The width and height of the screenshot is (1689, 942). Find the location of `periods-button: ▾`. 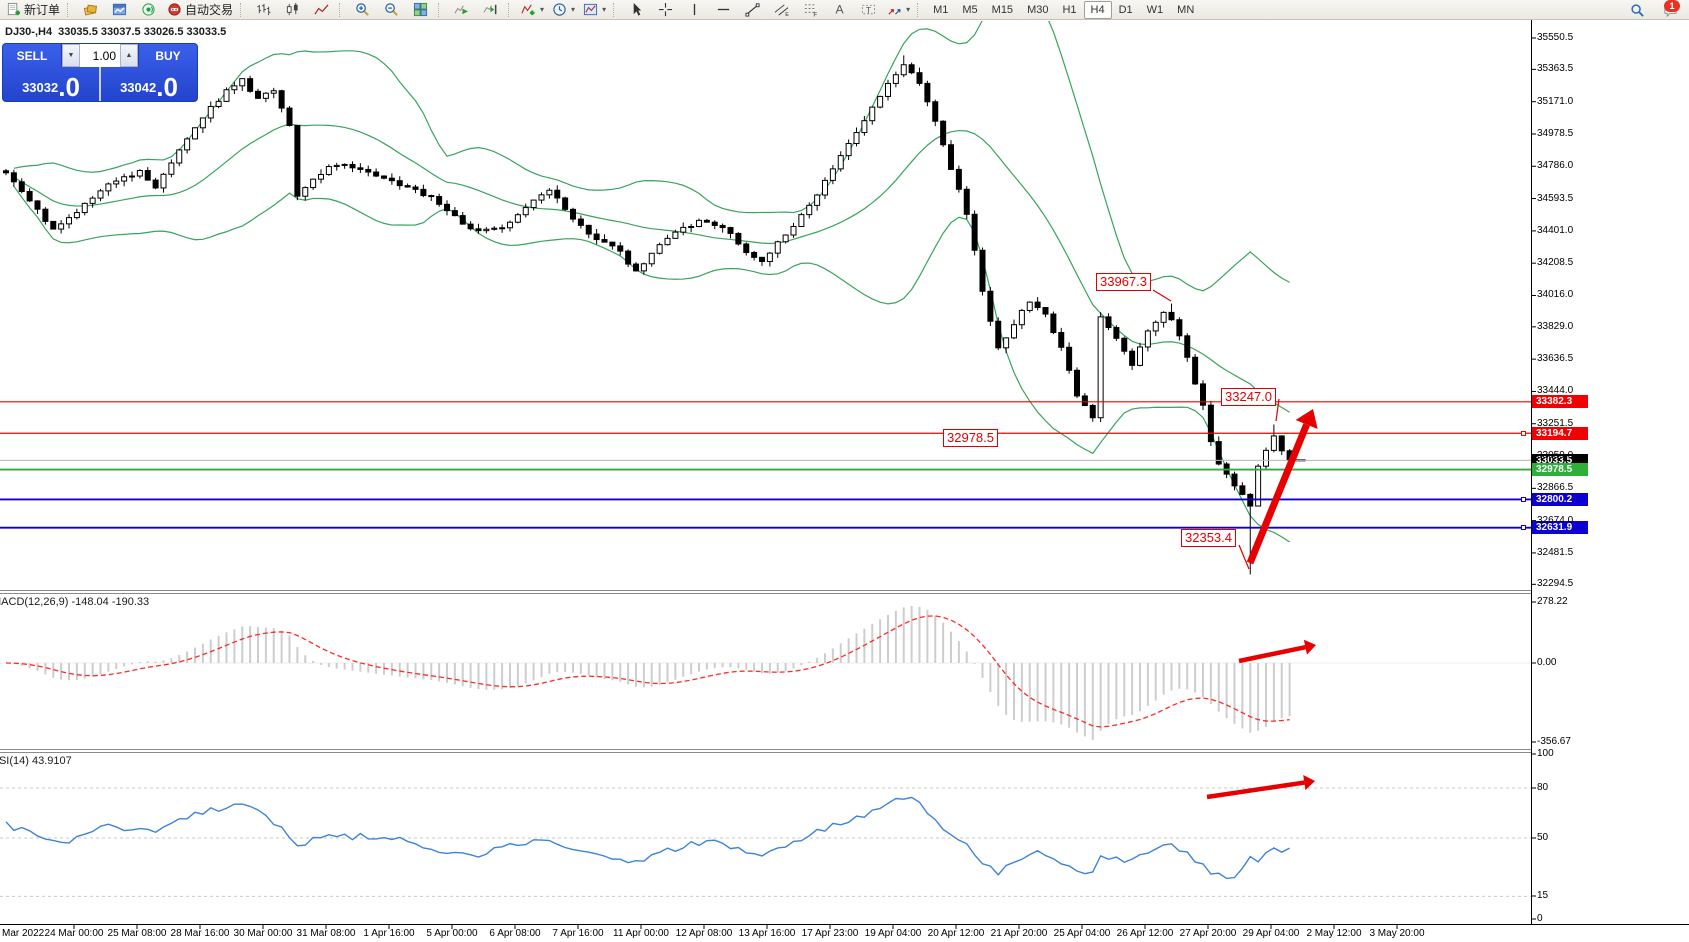

periods-button: ▾ is located at coordinates (563, 10).